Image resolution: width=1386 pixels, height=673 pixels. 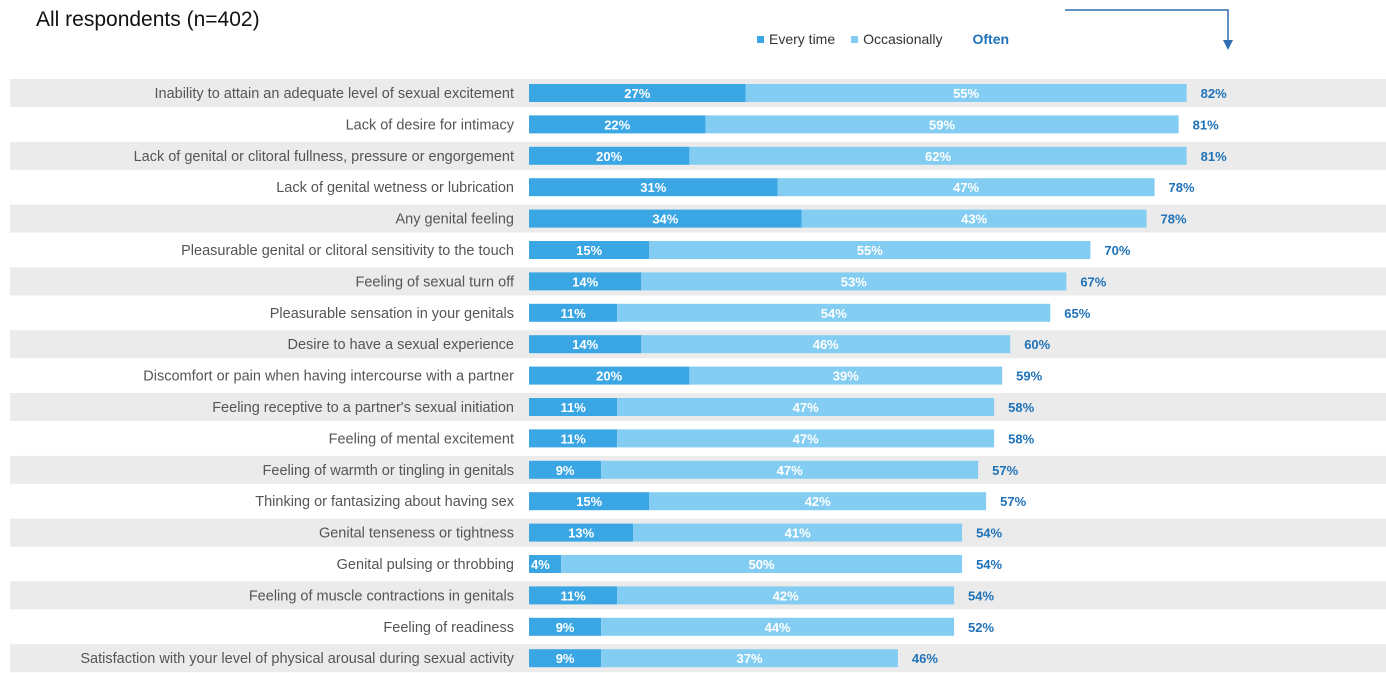 I want to click on category-label: Genital tenseness or tightness, so click(x=416, y=534).